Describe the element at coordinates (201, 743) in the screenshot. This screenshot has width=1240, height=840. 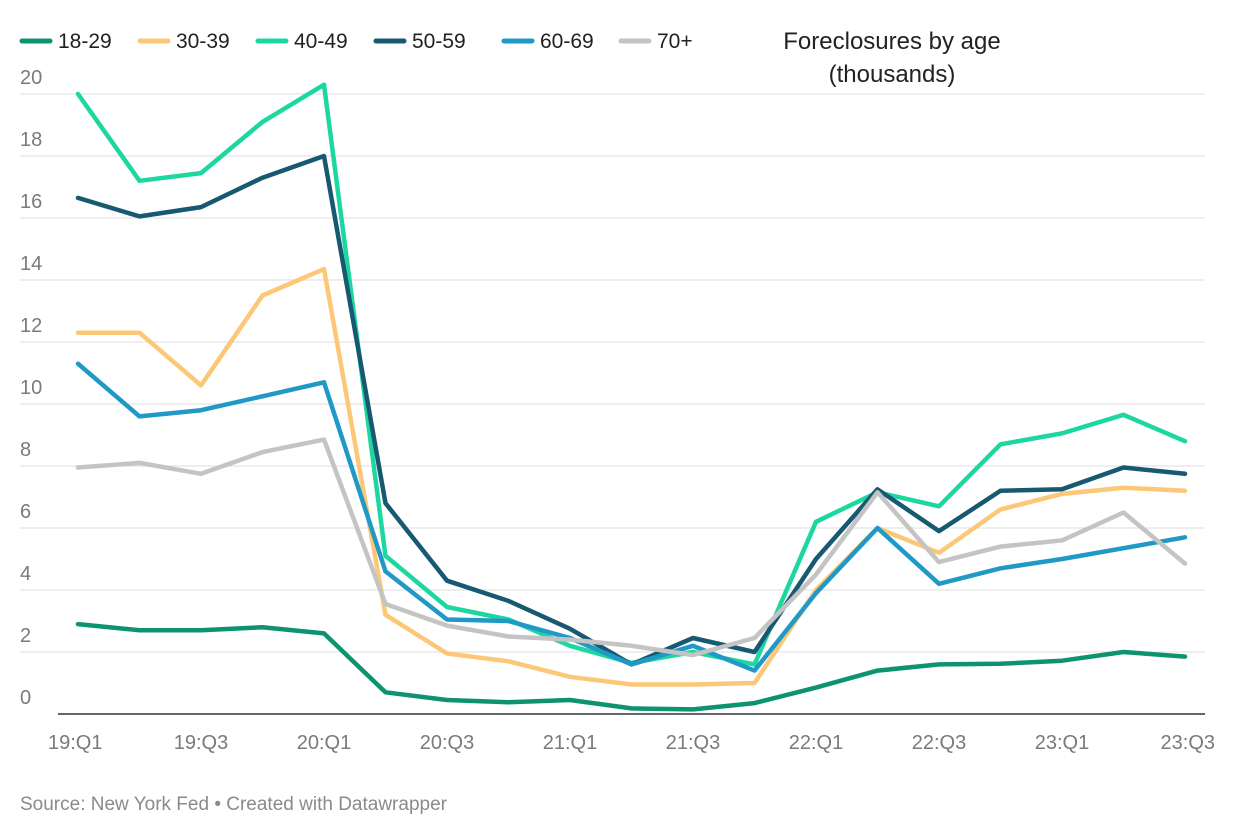
I see `x-tick-label: 19:Q3` at that location.